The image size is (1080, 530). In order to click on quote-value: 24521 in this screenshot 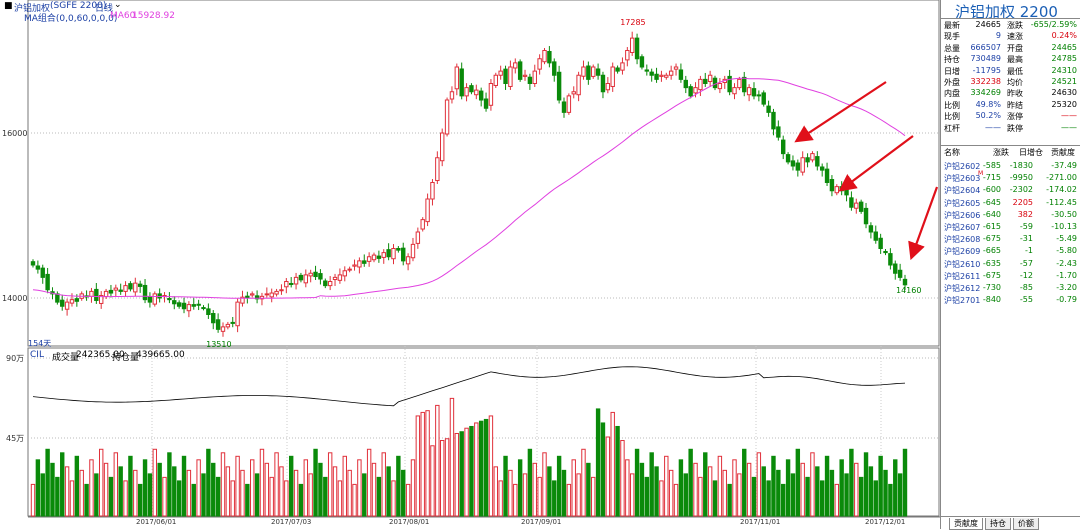, I will do `click(1064, 81)`.